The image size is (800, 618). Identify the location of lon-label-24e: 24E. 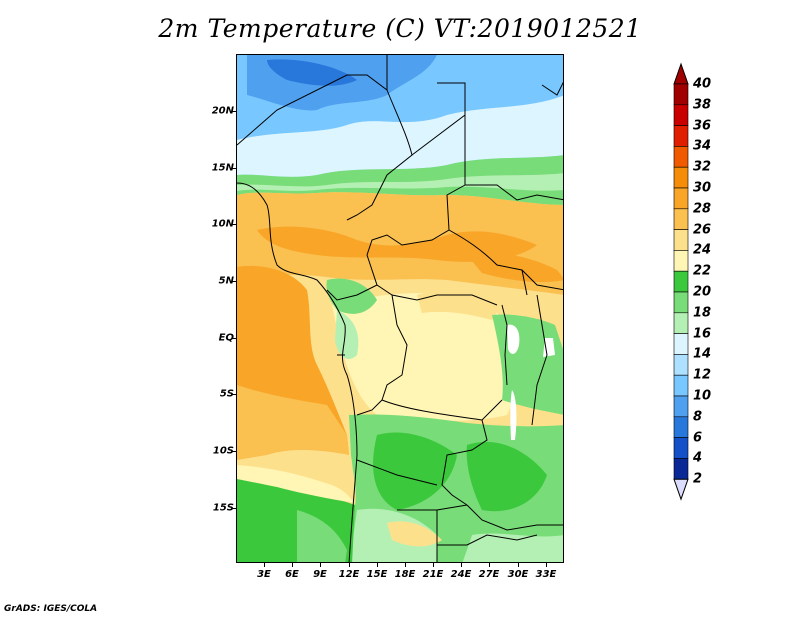
(461, 574).